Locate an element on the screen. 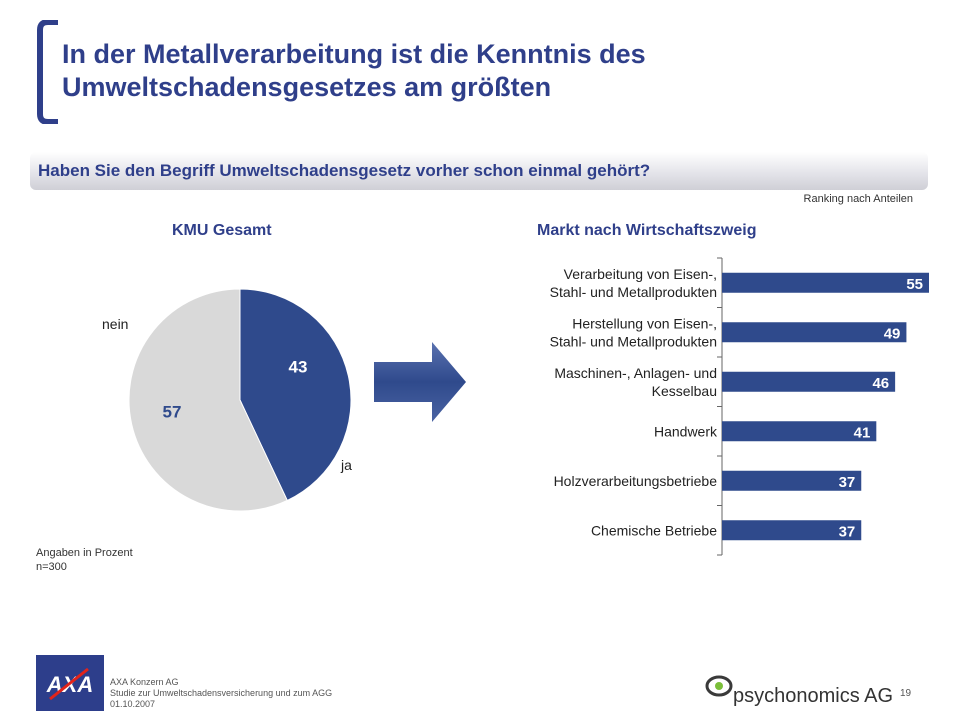 This screenshot has height=720, width=960. pie-category-label-nein: nein is located at coordinates (115, 324).